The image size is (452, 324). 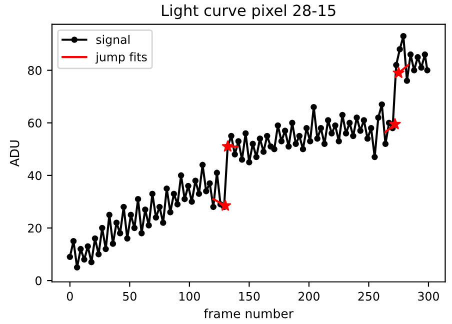 I want to click on x-tick-label: 250, so click(x=369, y=296).